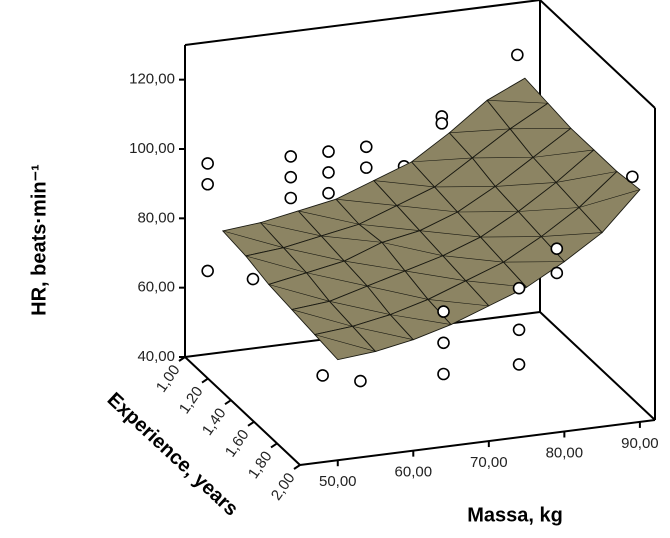  What do you see at coordinates (168, 379) in the screenshot?
I see `y-tick-label: 1,00` at bounding box center [168, 379].